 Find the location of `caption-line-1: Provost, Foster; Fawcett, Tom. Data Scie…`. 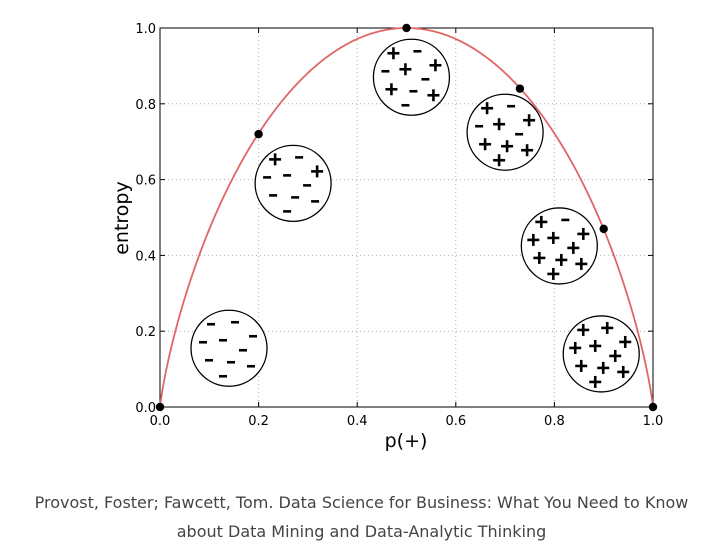

caption-line-1: Provost, Foster; Fawcett, Tom. Data Scie… is located at coordinates (361, 502).